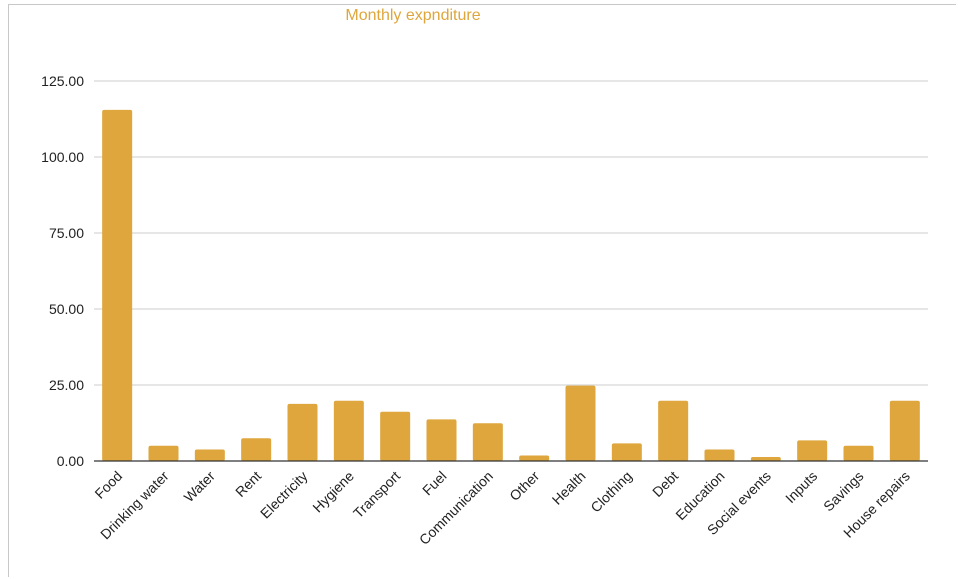  Describe the element at coordinates (70, 461) in the screenshot. I see `y-tick-label: 0.00` at that location.